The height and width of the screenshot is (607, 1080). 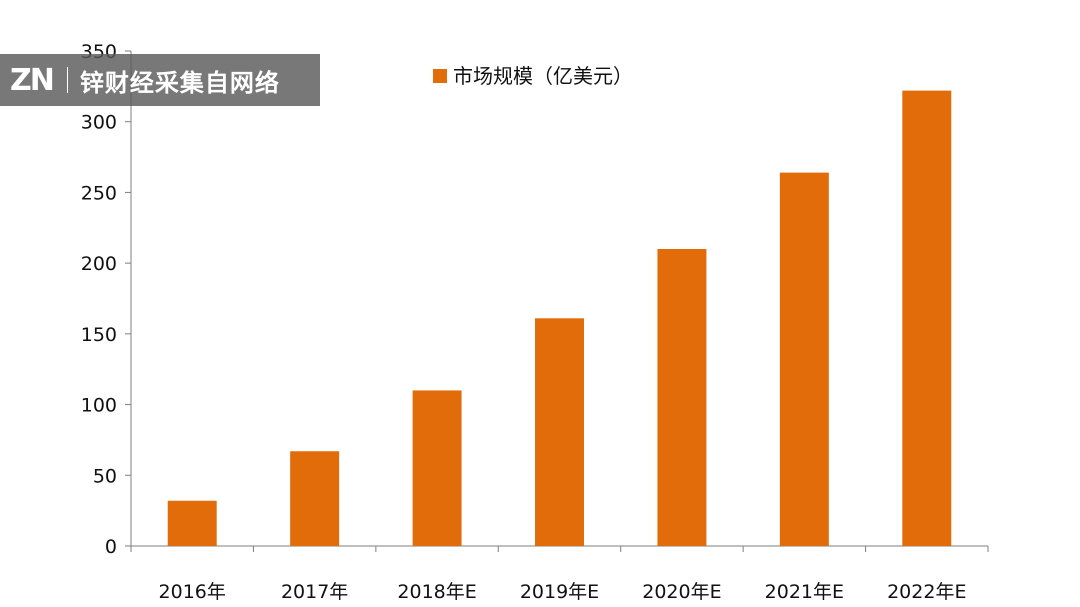 I want to click on y-tick-label: 50, so click(x=105, y=476).